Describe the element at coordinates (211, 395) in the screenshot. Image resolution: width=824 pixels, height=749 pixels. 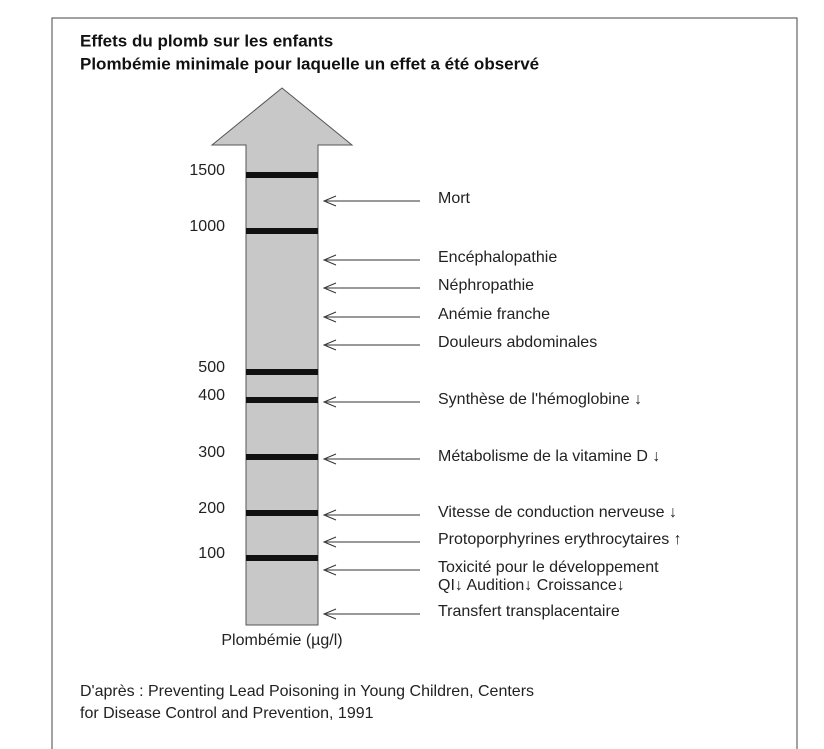
I see `scale-label: 400` at that location.